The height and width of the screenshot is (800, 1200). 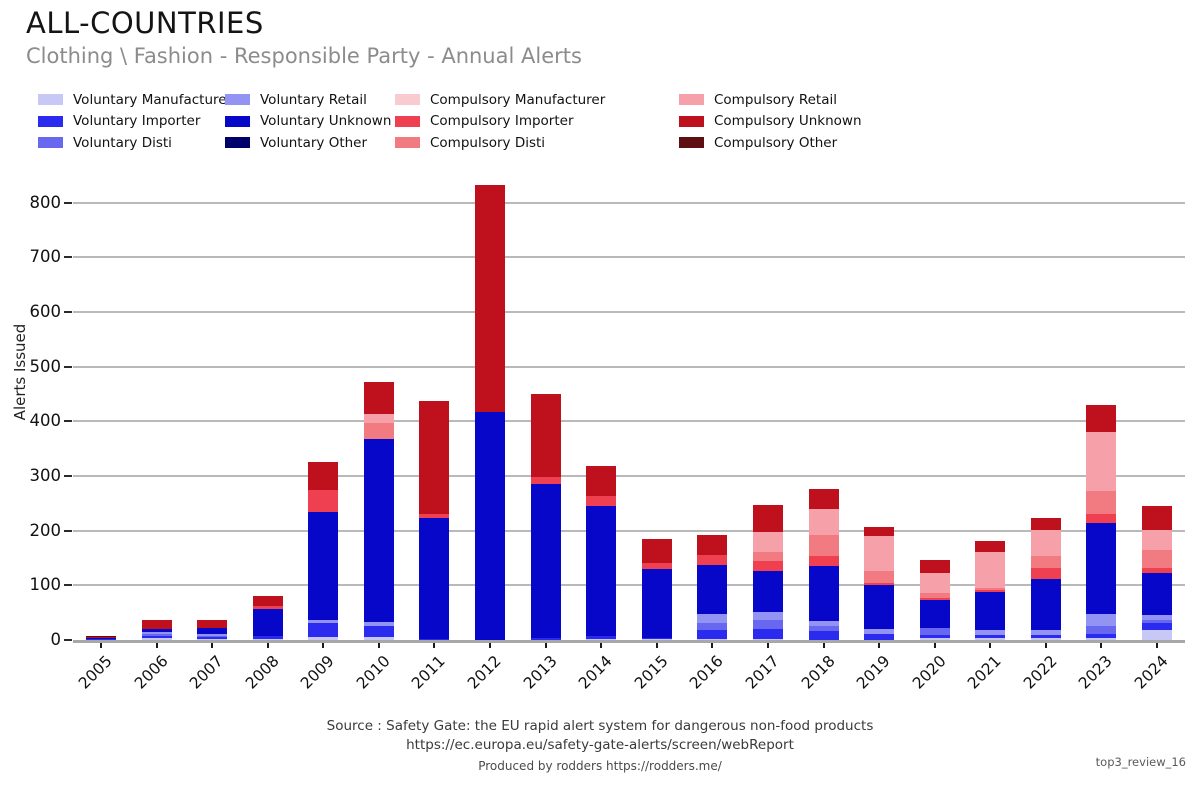 I want to click on bar-2008, so click(x=267, y=617).